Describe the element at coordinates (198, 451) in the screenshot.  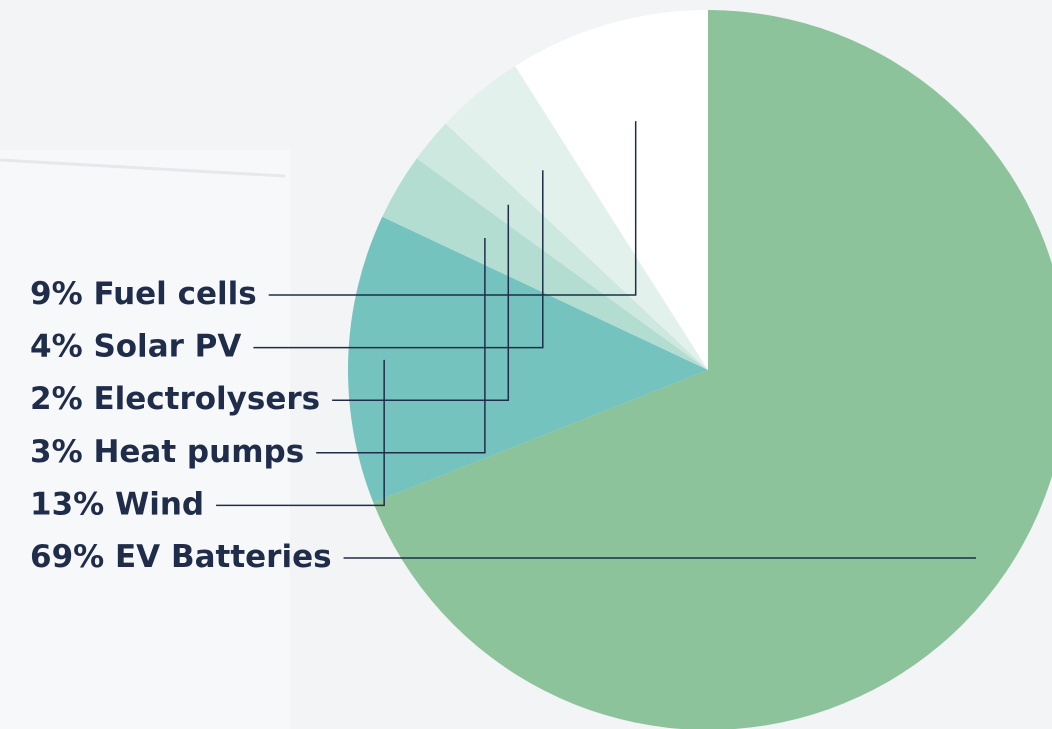
I see `category-label: Heat pumps` at that location.